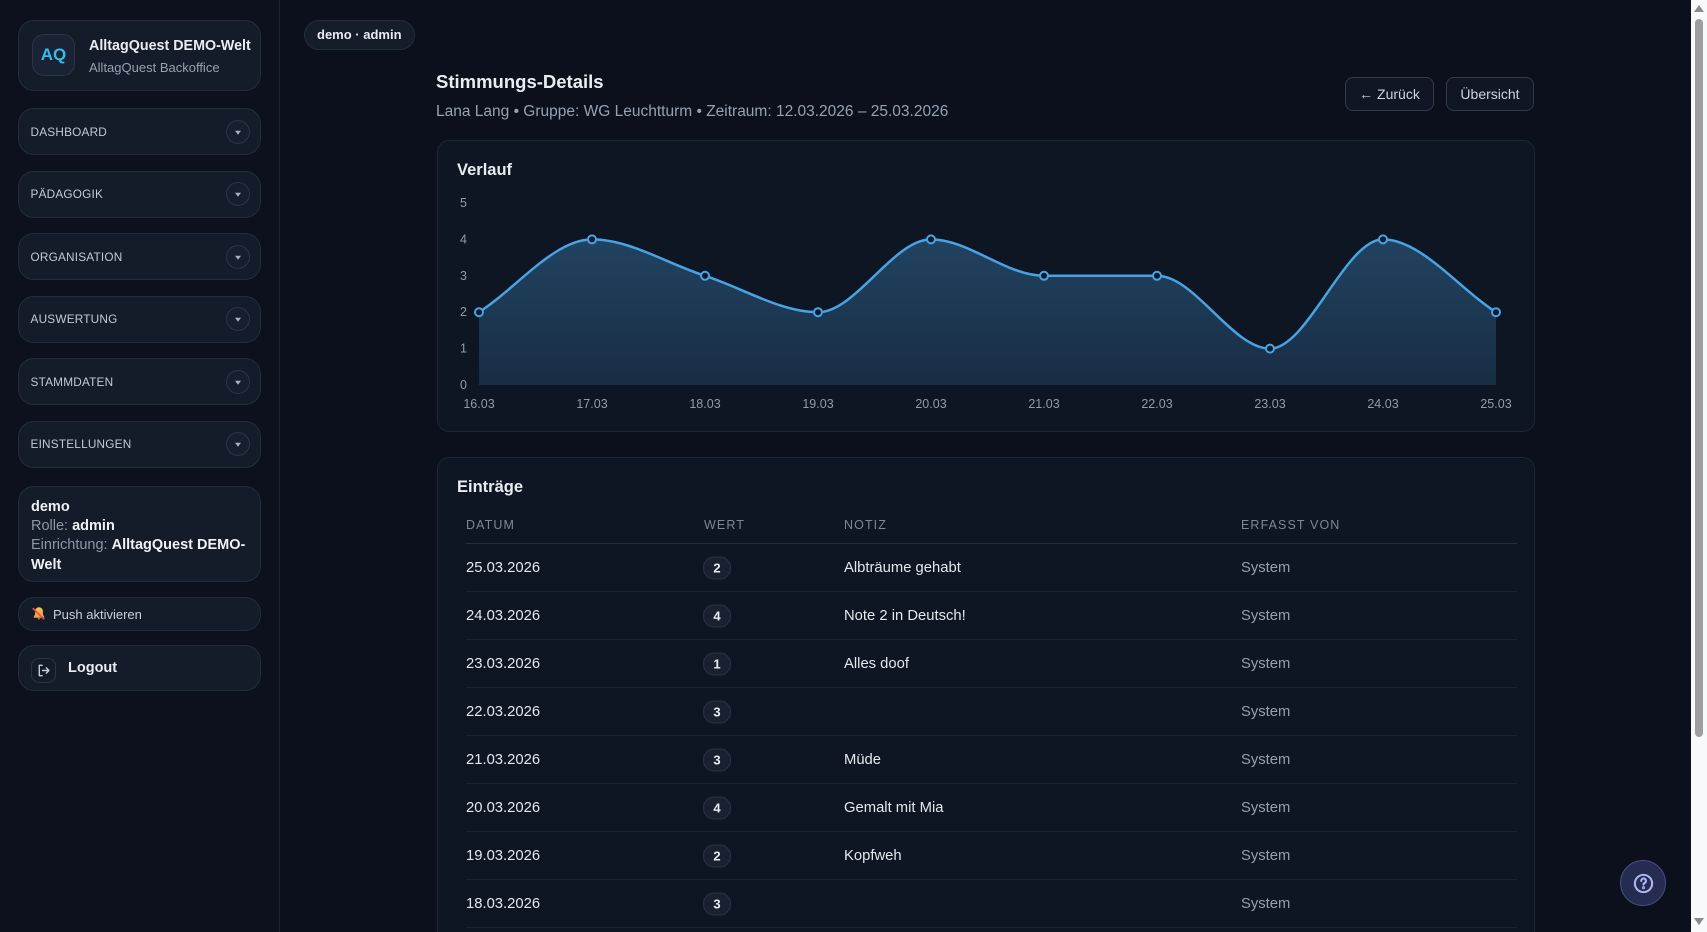  What do you see at coordinates (930, 404) in the screenshot?
I see `svg-text: 20.03` at bounding box center [930, 404].